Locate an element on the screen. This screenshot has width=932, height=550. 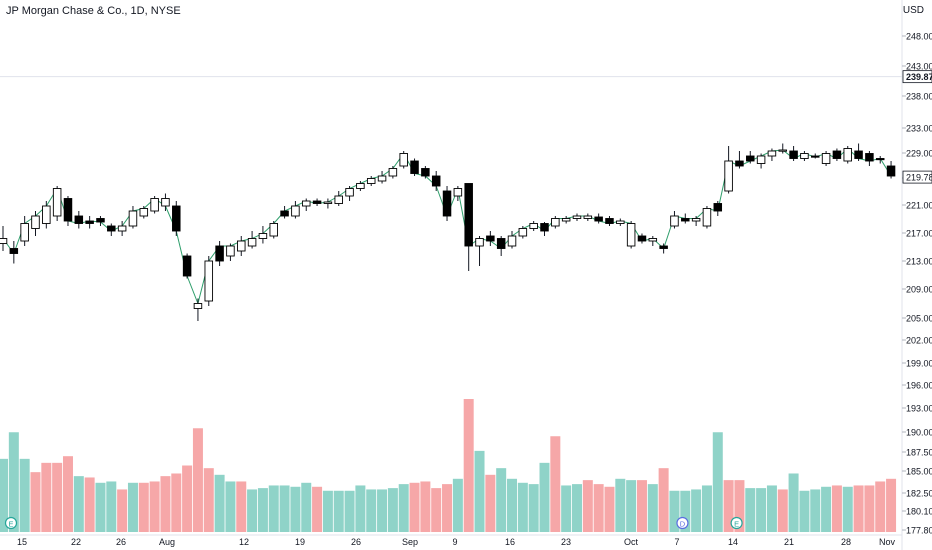
time-tick-label: 21 is located at coordinates (789, 542).